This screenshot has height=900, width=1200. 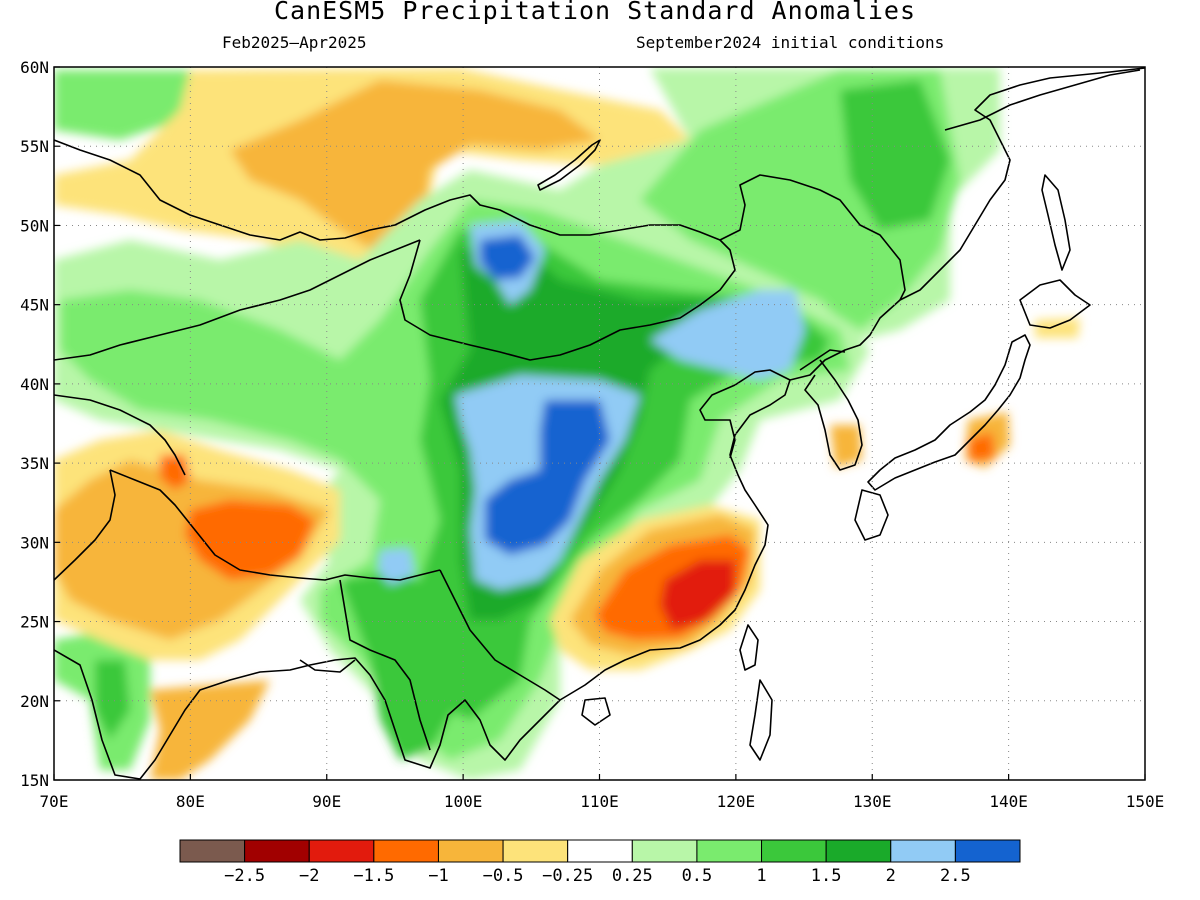 What do you see at coordinates (949, 412) in the screenshot?
I see `japan-honshu-coast` at bounding box center [949, 412].